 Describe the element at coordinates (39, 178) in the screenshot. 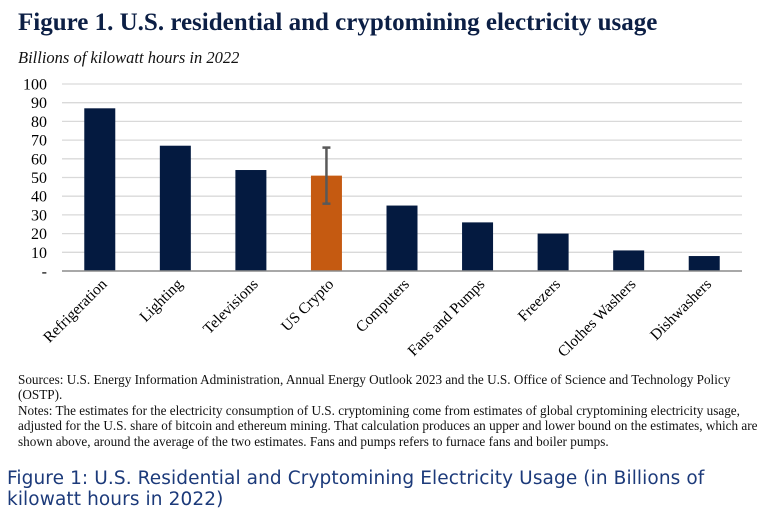

I see `y-tick-label: 50` at that location.